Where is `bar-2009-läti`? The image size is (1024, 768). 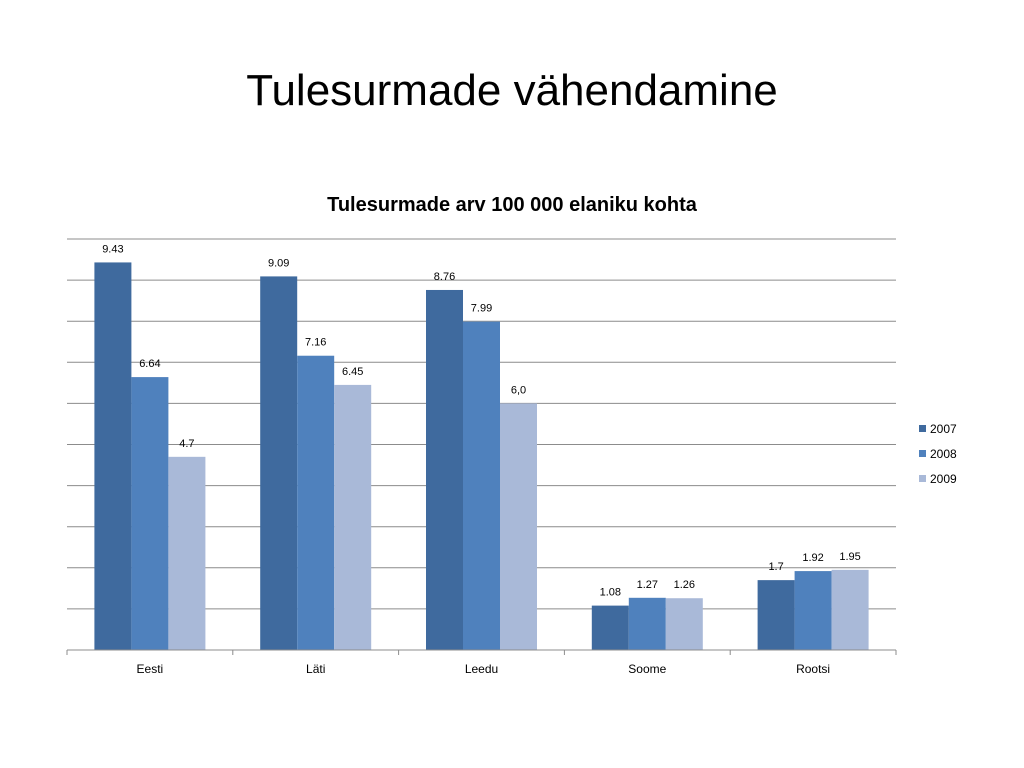
bar-2009-läti is located at coordinates (353, 517).